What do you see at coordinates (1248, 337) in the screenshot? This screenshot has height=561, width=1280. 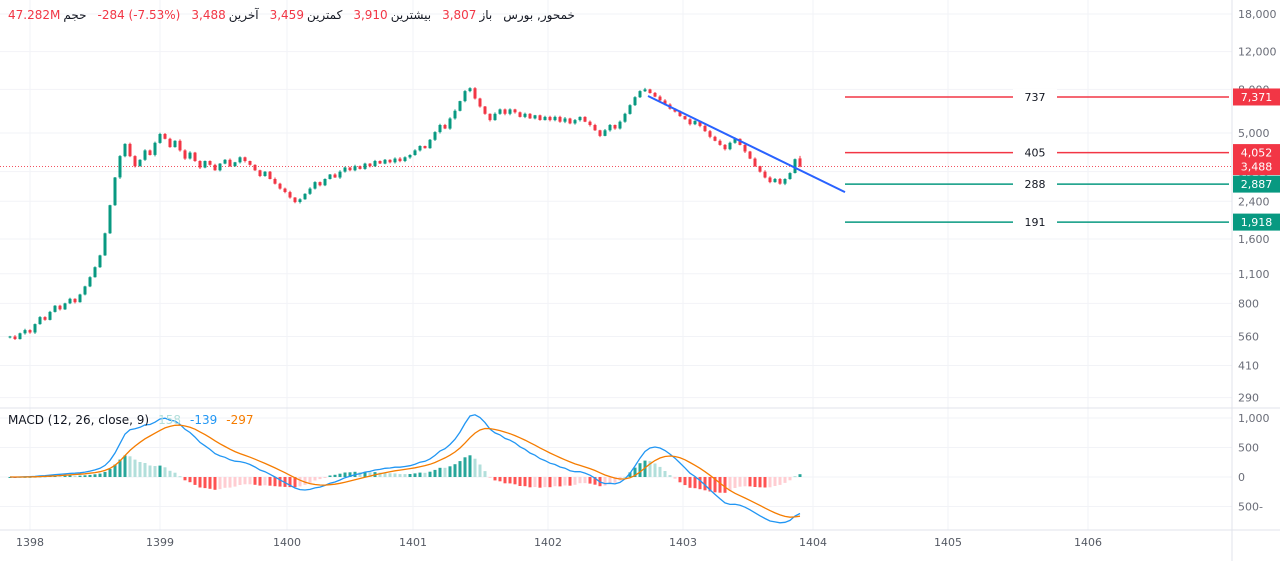 I see `price-axis-label: 560` at bounding box center [1248, 337].